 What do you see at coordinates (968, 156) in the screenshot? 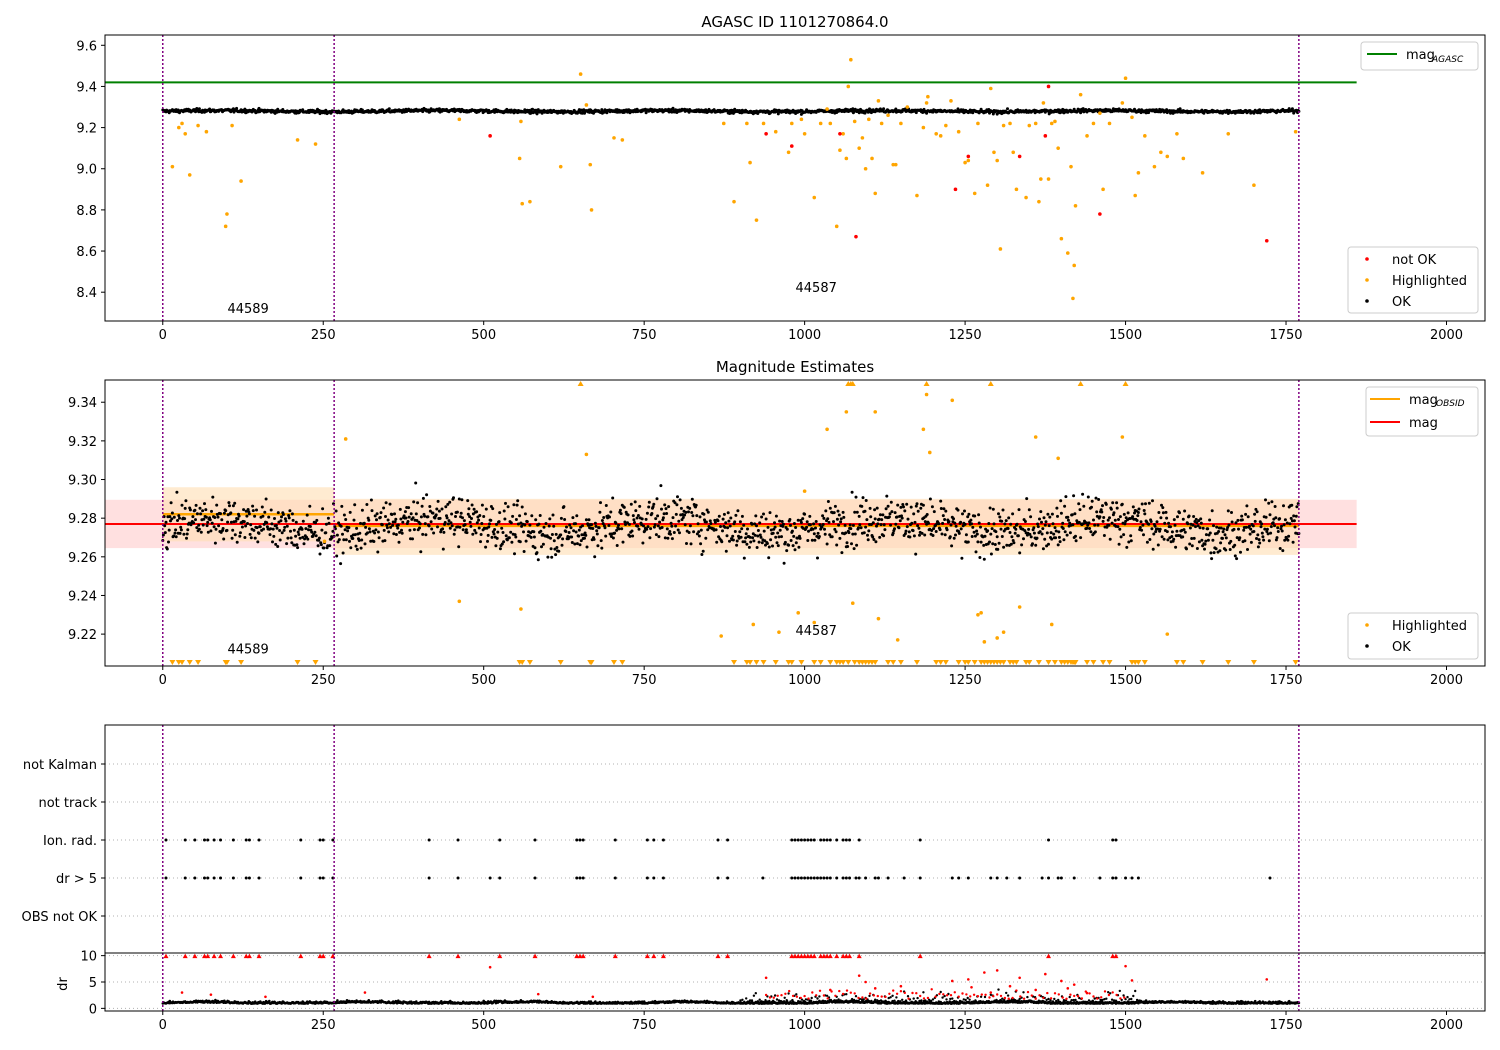
I see `agasc-notok-point` at bounding box center [968, 156].